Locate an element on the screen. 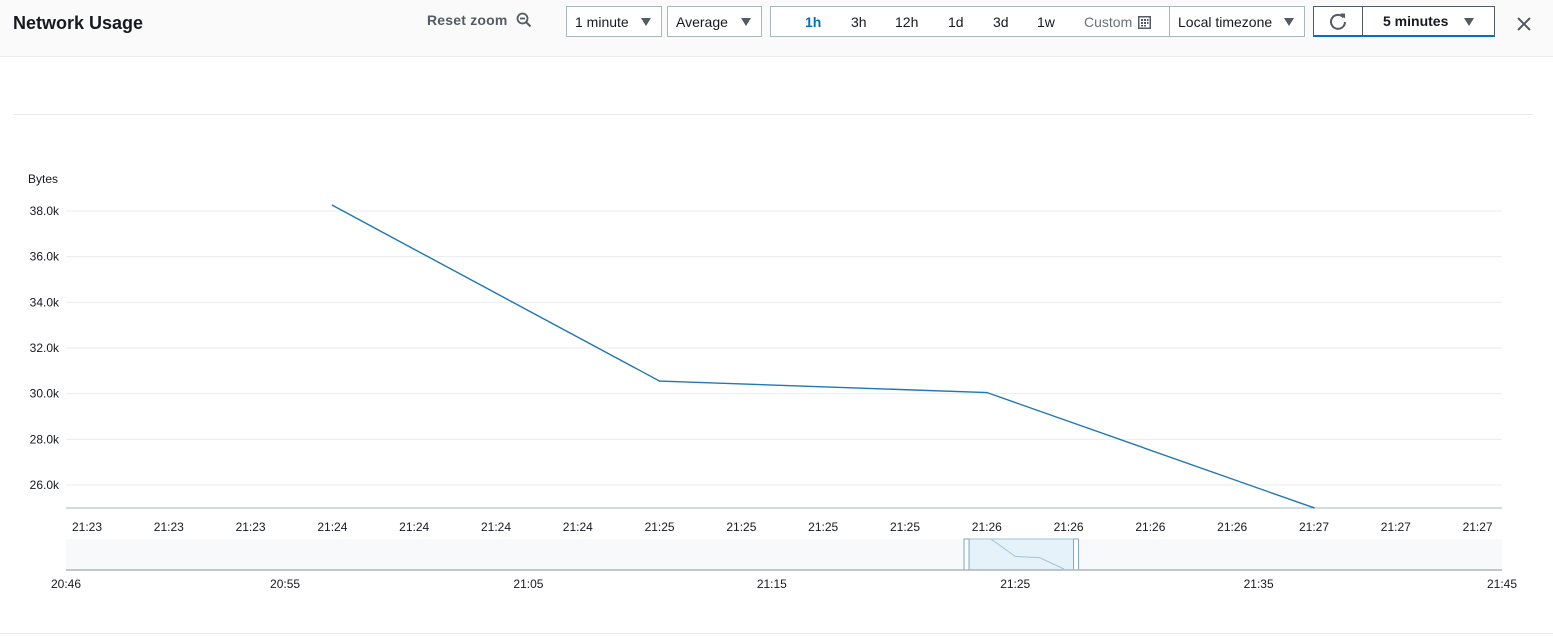 The width and height of the screenshot is (1553, 636). navigator-selection is located at coordinates (1021, 554).